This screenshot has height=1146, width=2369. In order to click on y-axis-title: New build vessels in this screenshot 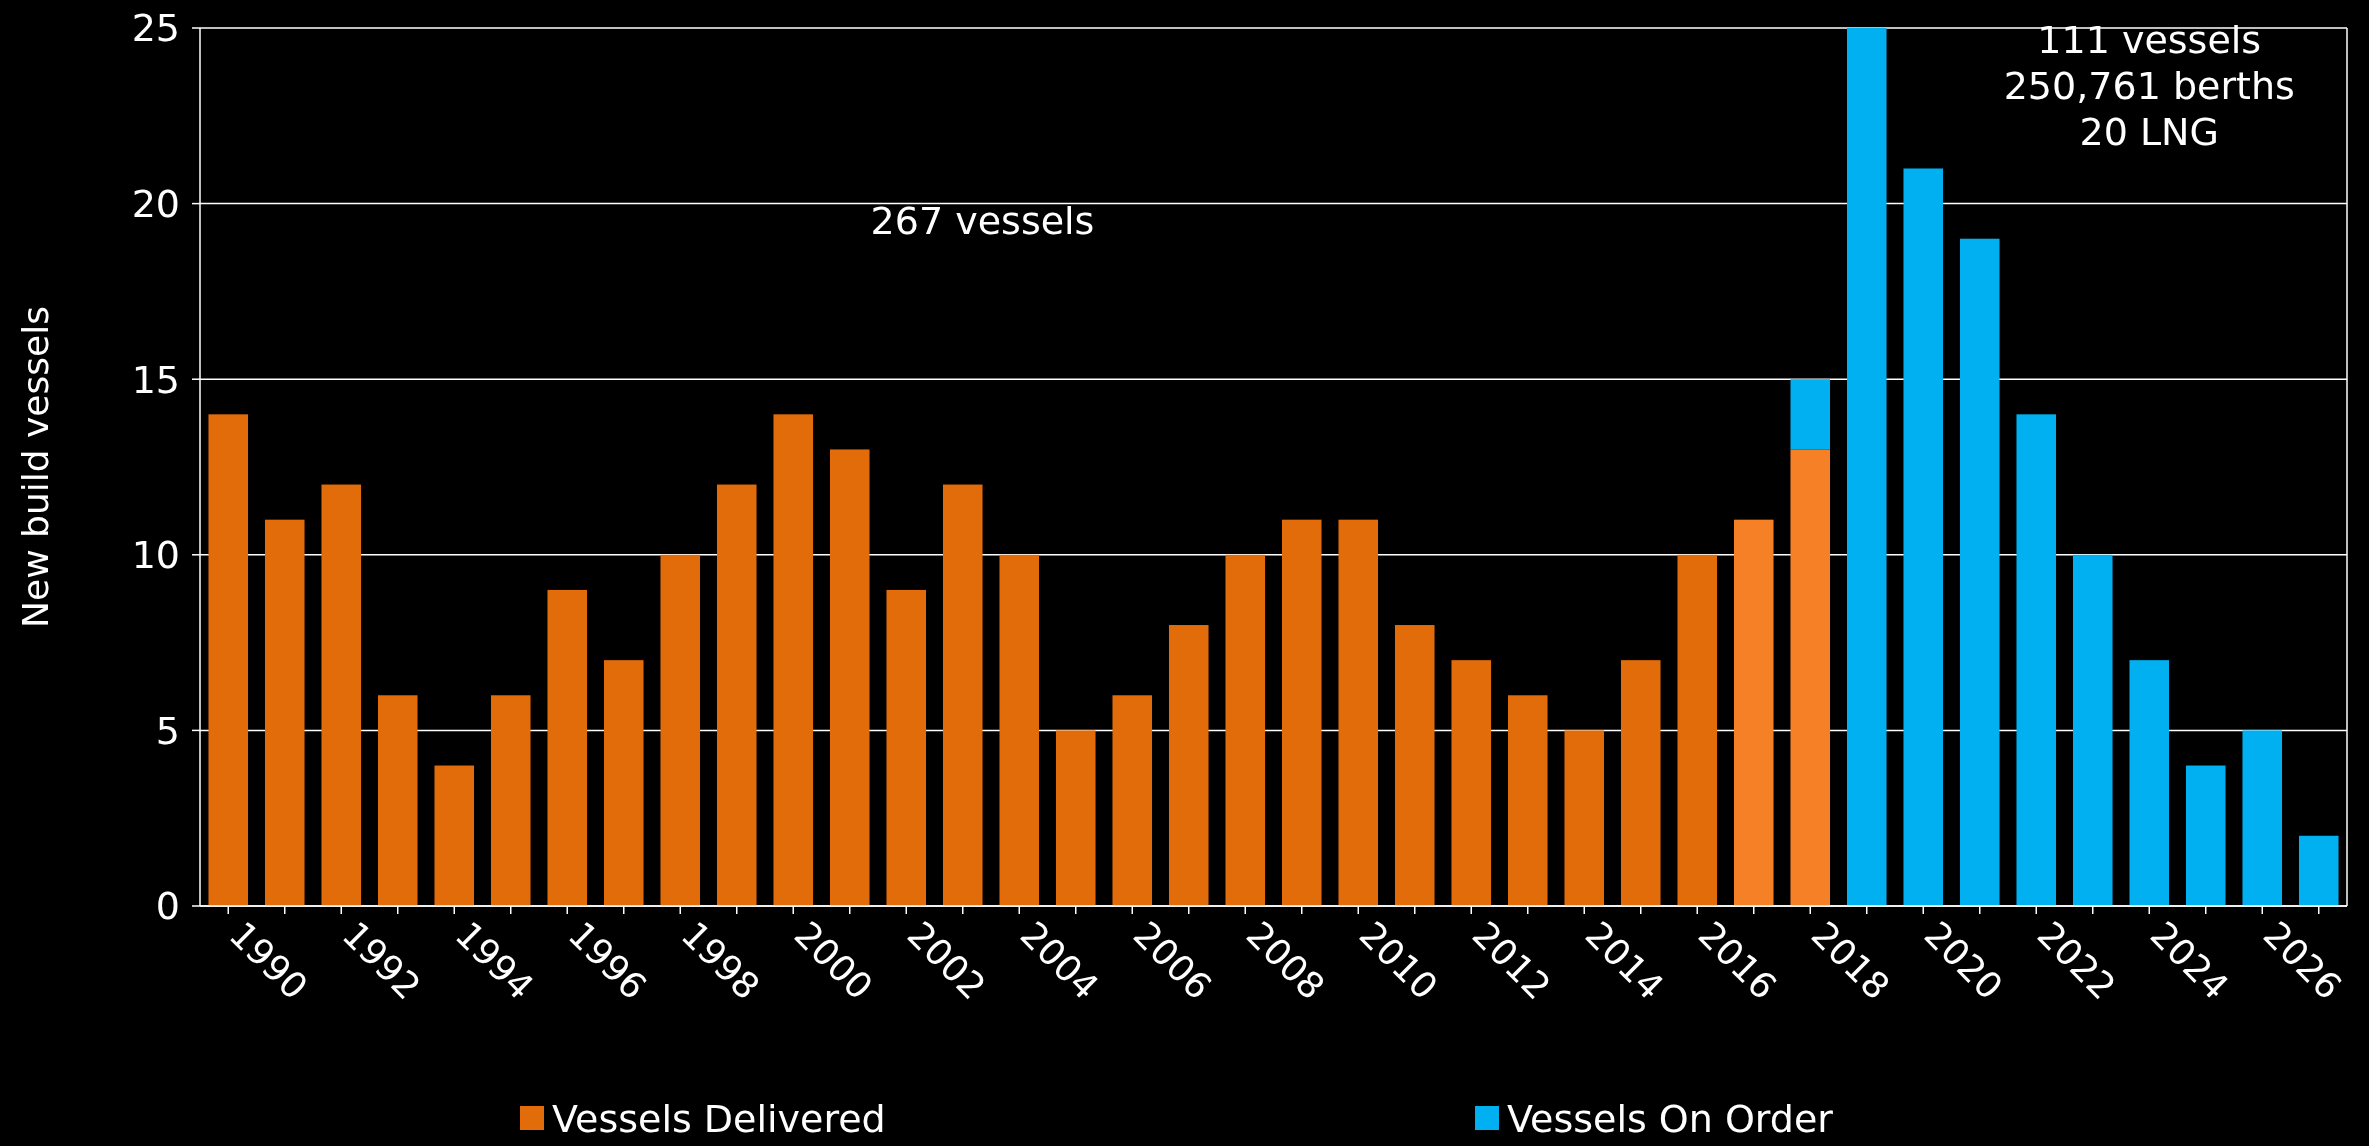, I will do `click(35, 467)`.